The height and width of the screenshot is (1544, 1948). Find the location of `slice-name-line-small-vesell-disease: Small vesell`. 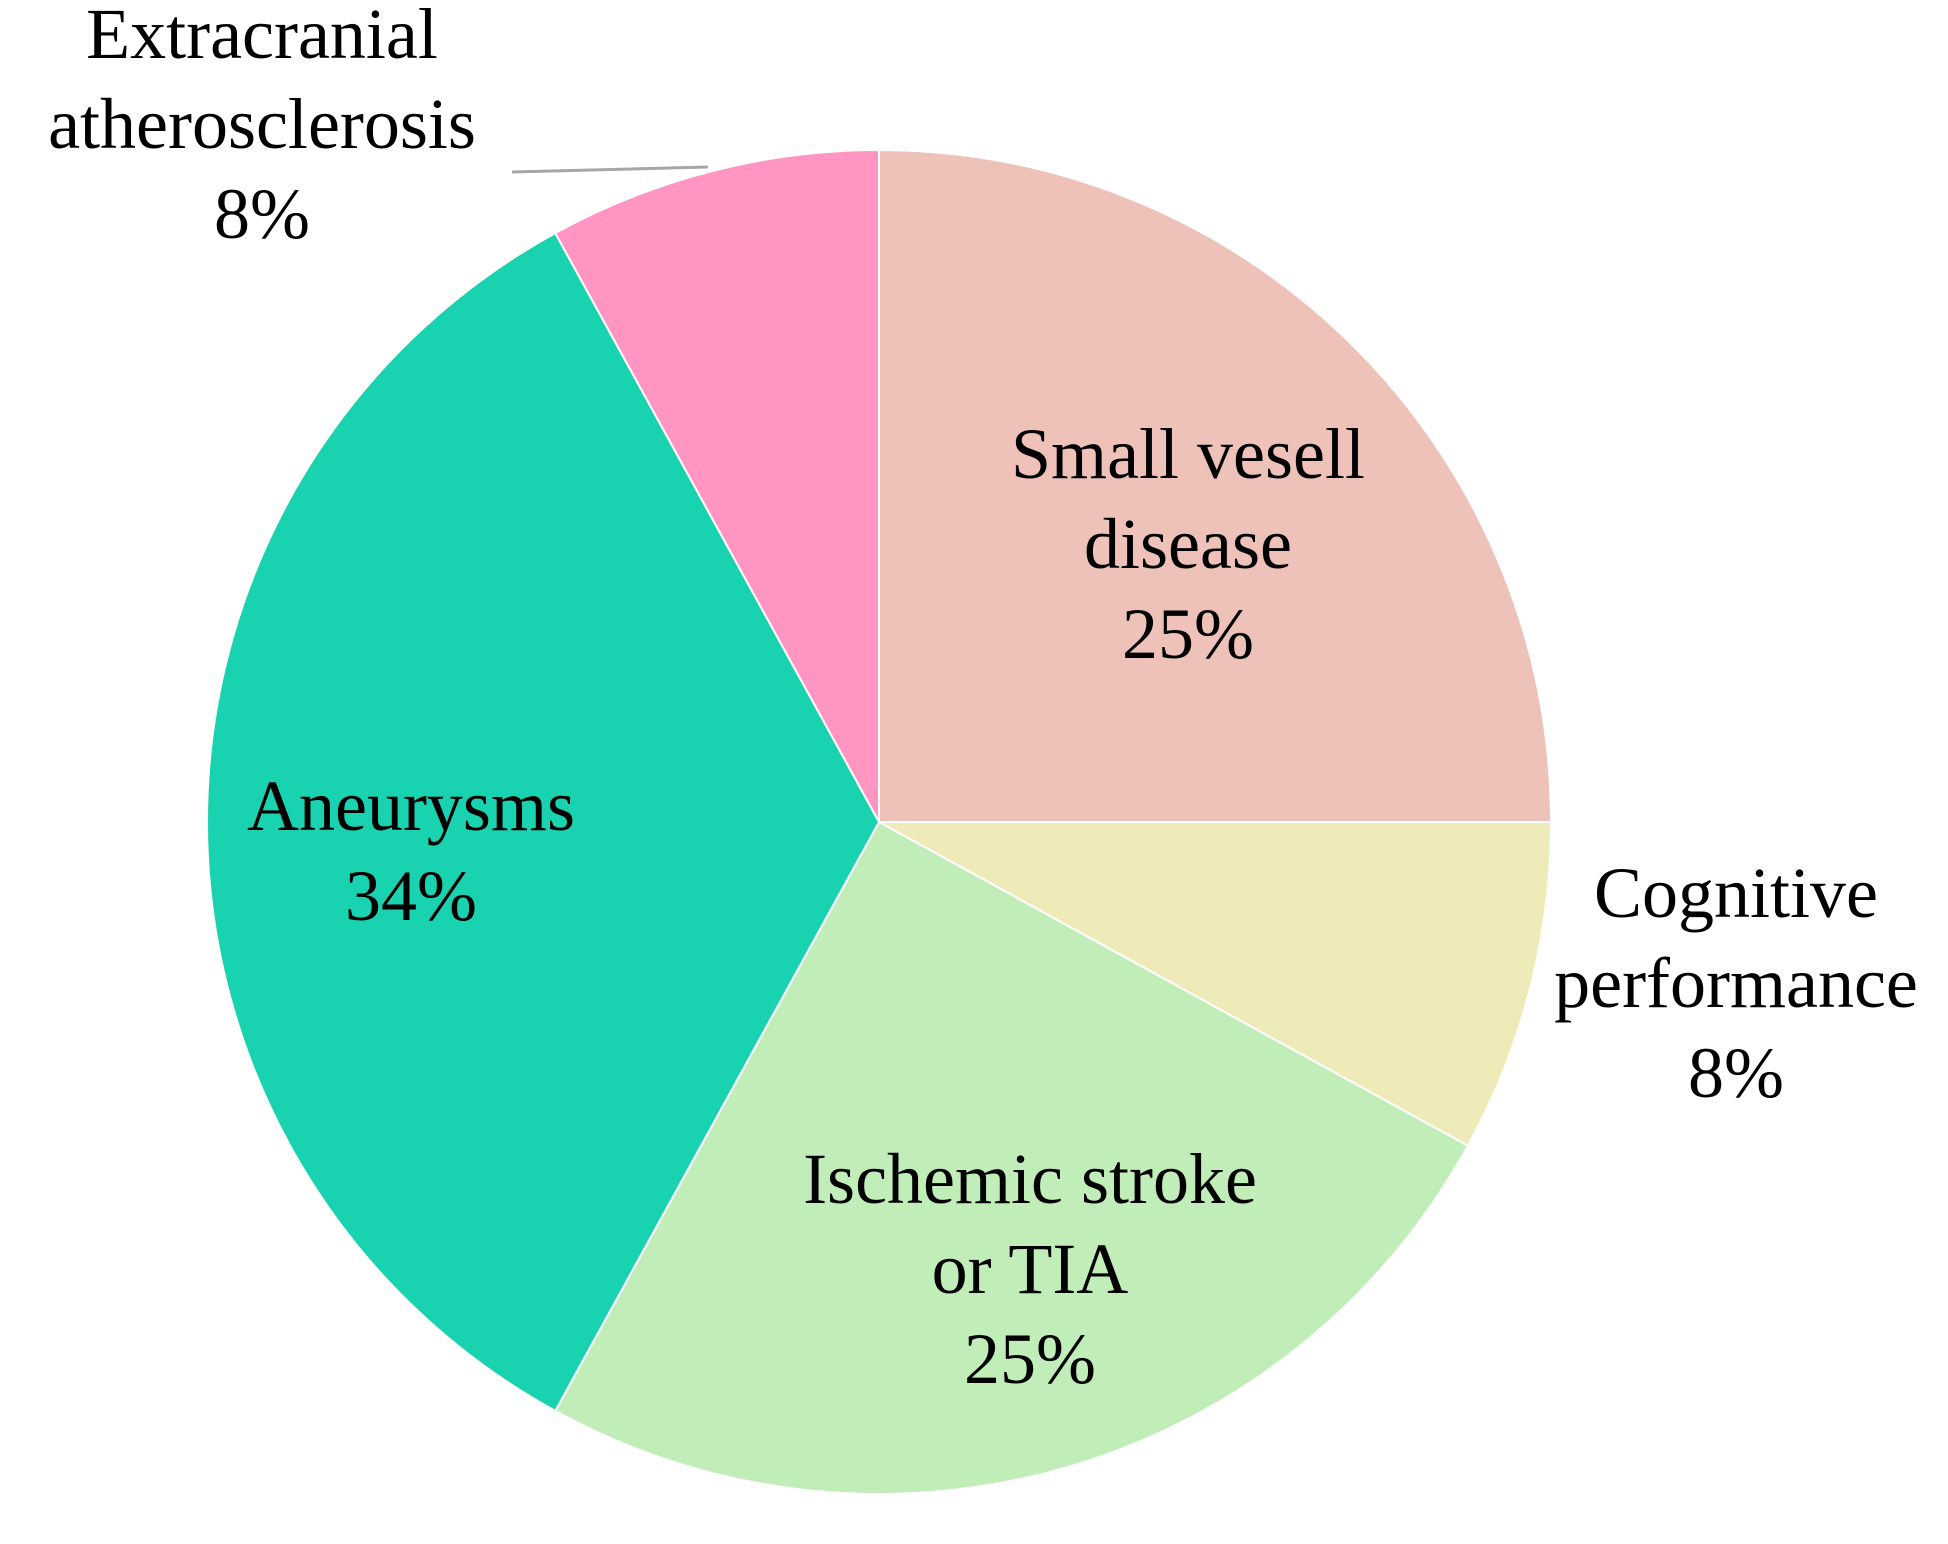

slice-name-line-small-vesell-disease: Small vesell is located at coordinates (1188, 454).